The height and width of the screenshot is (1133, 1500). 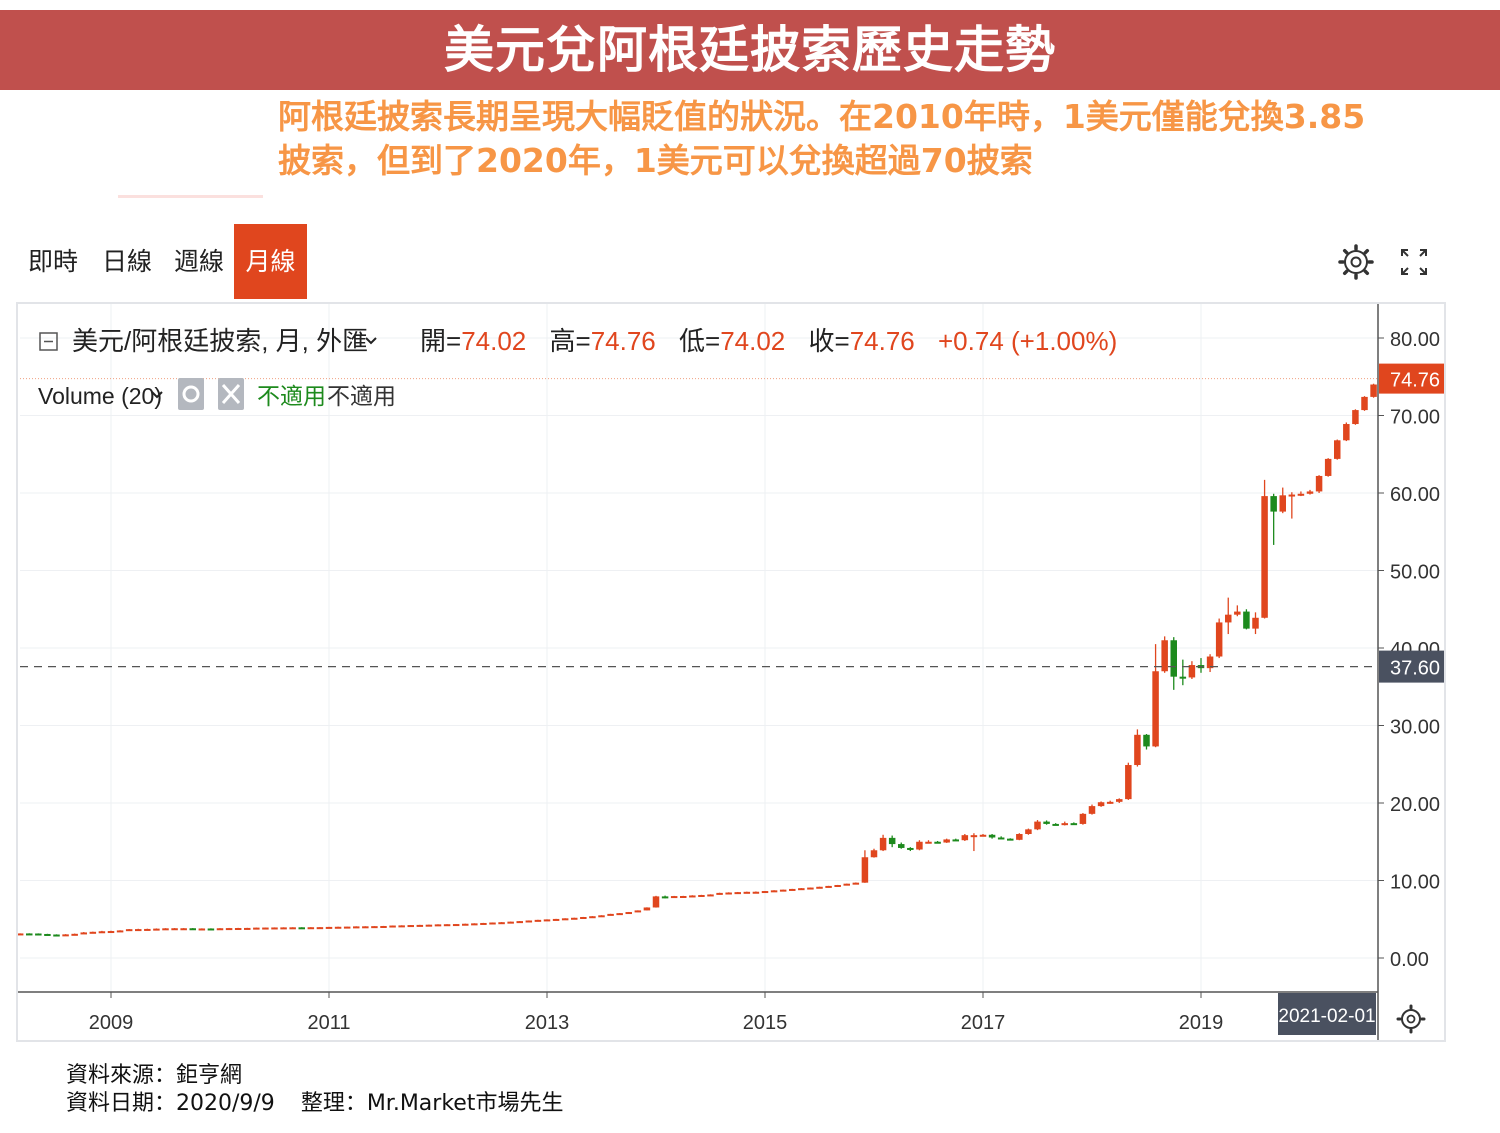 What do you see at coordinates (1415, 883) in the screenshot?
I see `y-tick-label: 10.00` at bounding box center [1415, 883].